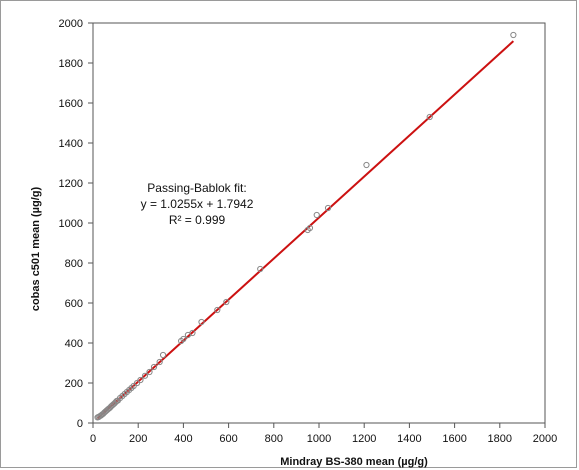 Image resolution: width=579 pixels, height=470 pixels. Describe the element at coordinates (74, 304) in the screenshot. I see `y-tick-label: 600` at that location.